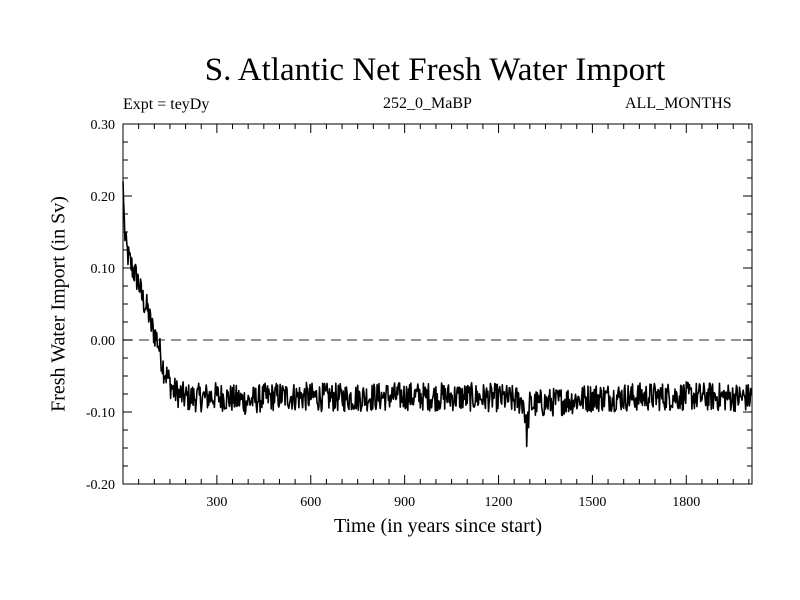  Describe the element at coordinates (103, 125) in the screenshot. I see `y-tick-label: 0.30` at that location.